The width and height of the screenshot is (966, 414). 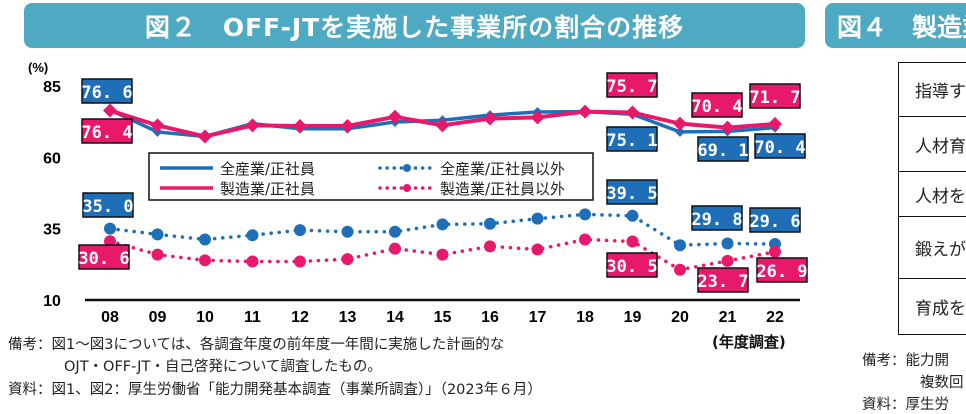 I want to click on legend-label: 製造業/正社員以外, so click(x=502, y=189).